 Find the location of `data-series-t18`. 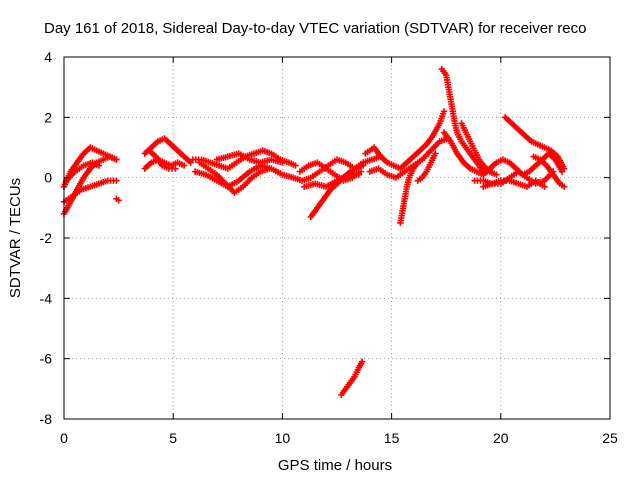

data-series-t18 is located at coordinates (405, 140).